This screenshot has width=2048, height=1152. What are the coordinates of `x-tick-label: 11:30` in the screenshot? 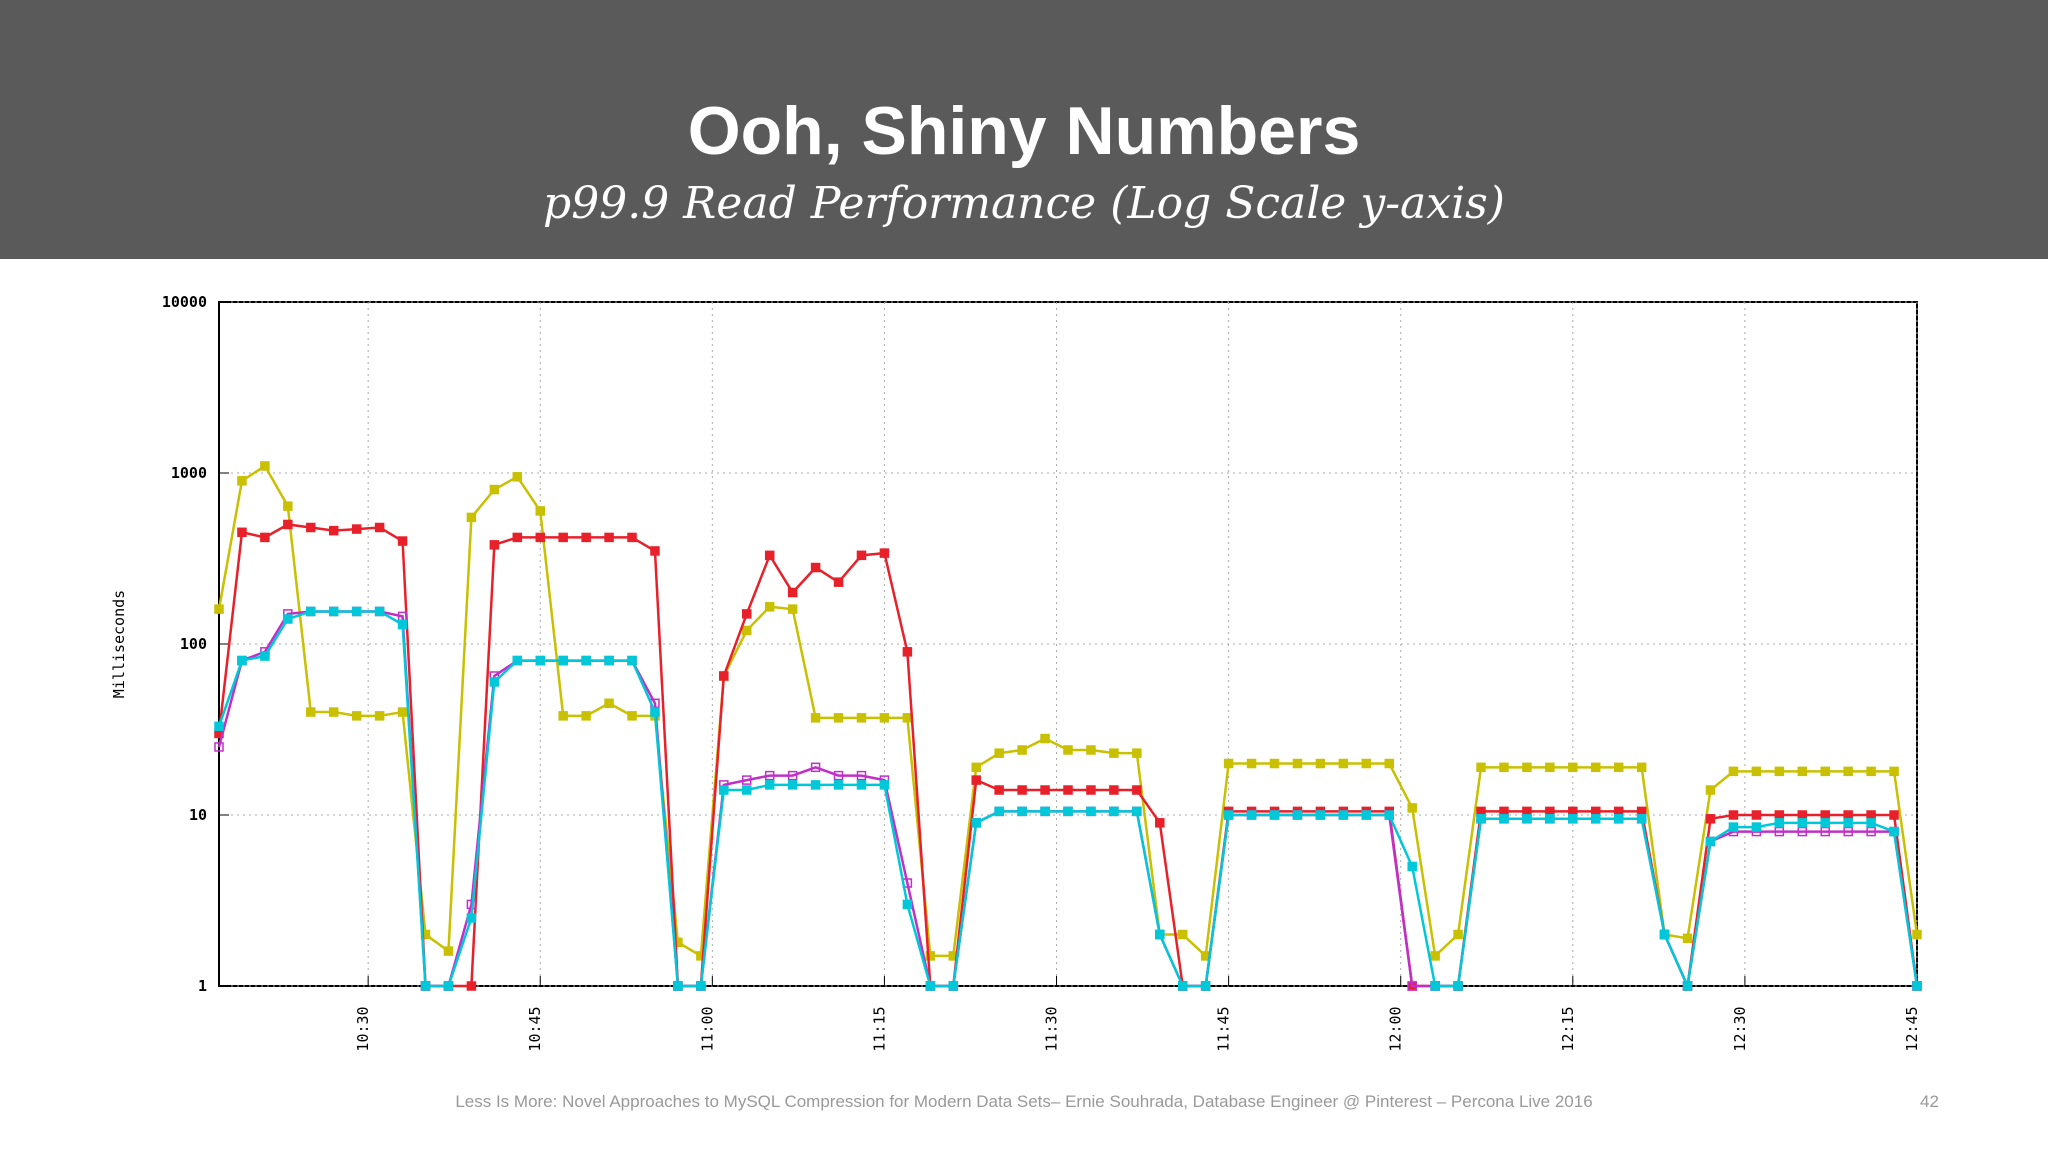 It's located at (1052, 1028).